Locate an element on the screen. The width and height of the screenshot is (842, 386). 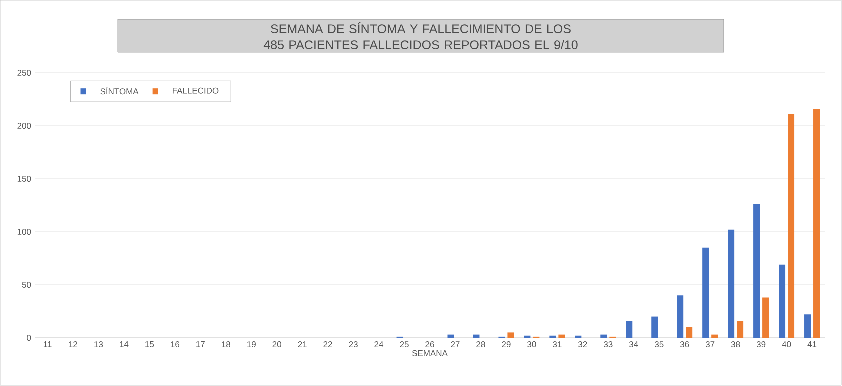
x-tick-label: 23 is located at coordinates (353, 345).